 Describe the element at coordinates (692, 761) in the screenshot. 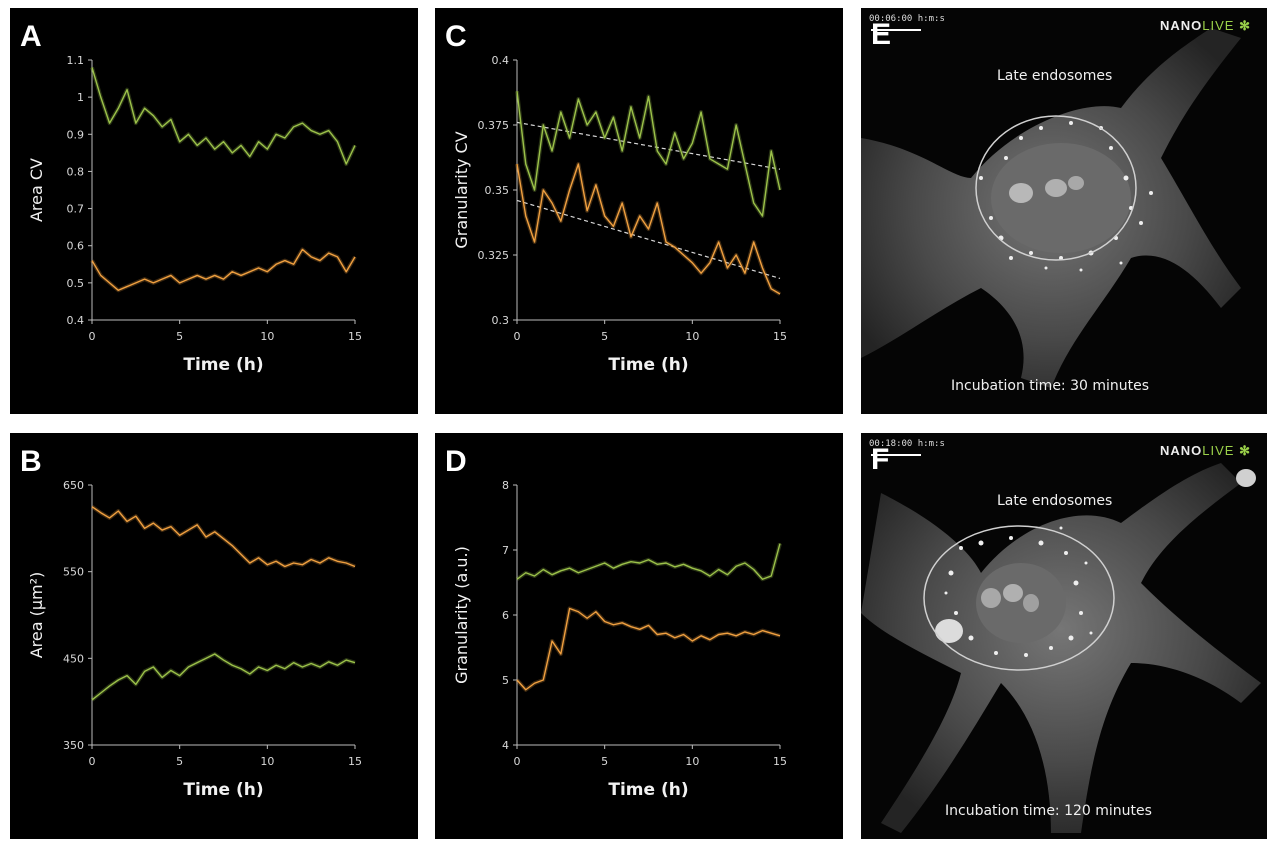

I see `x-tick-label-d: 10` at that location.